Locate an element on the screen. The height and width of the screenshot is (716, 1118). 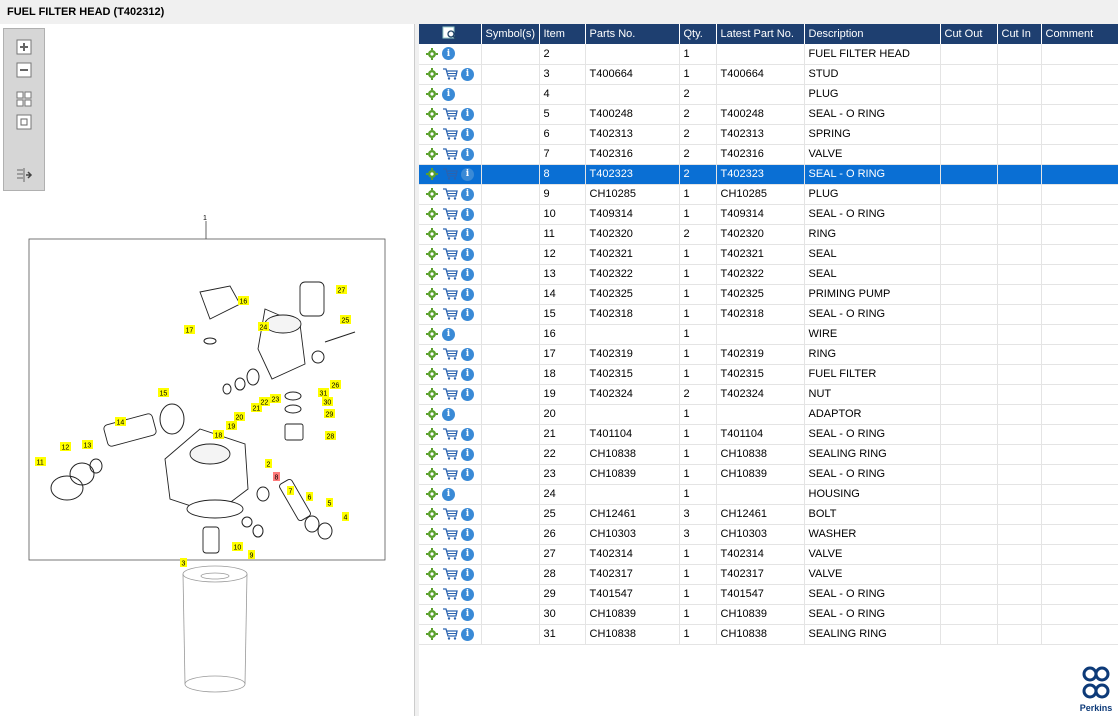
table-row: i 11 T402320 2 T402320 RING is located at coordinates (768, 234).